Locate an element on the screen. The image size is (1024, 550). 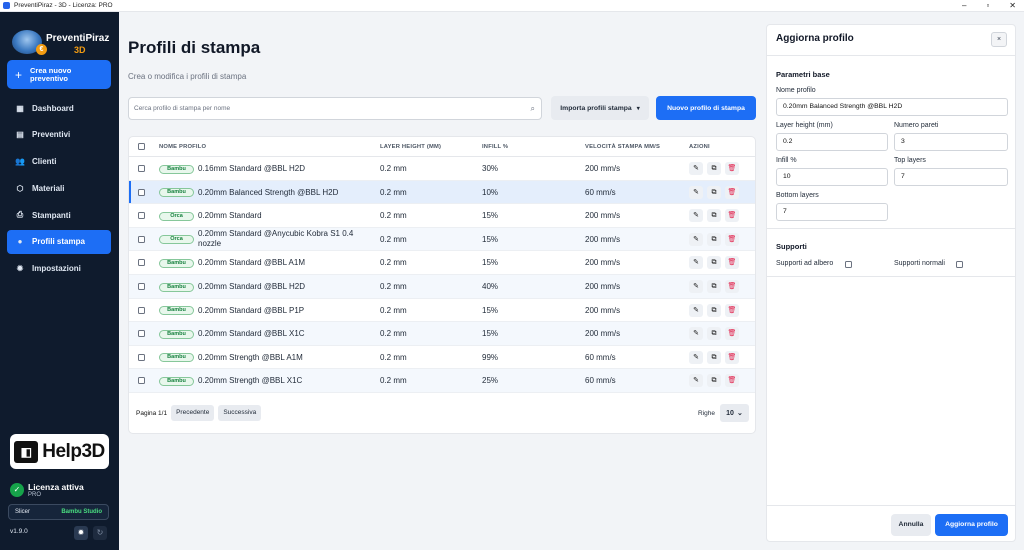
walls-field: 3 is located at coordinates (951, 142).